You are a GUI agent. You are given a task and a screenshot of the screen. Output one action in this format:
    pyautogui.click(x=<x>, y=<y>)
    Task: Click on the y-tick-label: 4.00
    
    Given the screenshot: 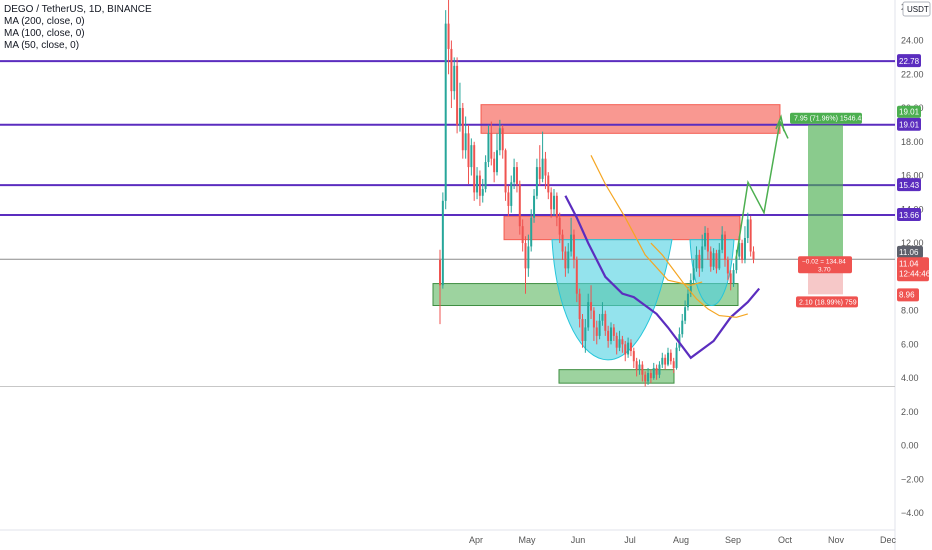 What is the action you would take?
    pyautogui.click(x=910, y=378)
    